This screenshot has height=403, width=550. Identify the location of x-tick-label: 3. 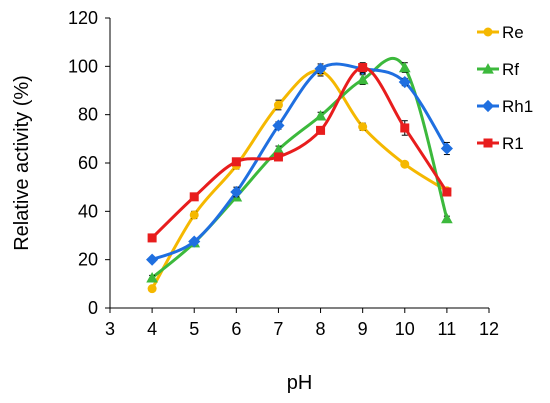
(110, 329).